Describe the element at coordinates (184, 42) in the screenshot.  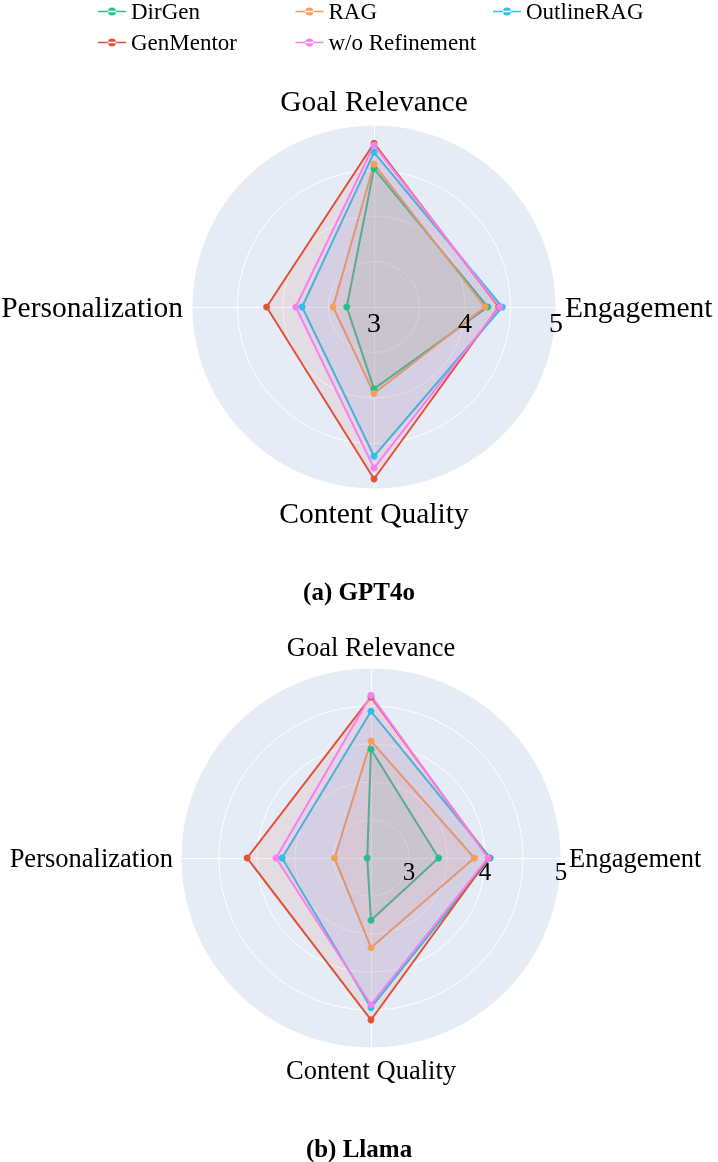
I see `legend-label: GenMentor` at that location.